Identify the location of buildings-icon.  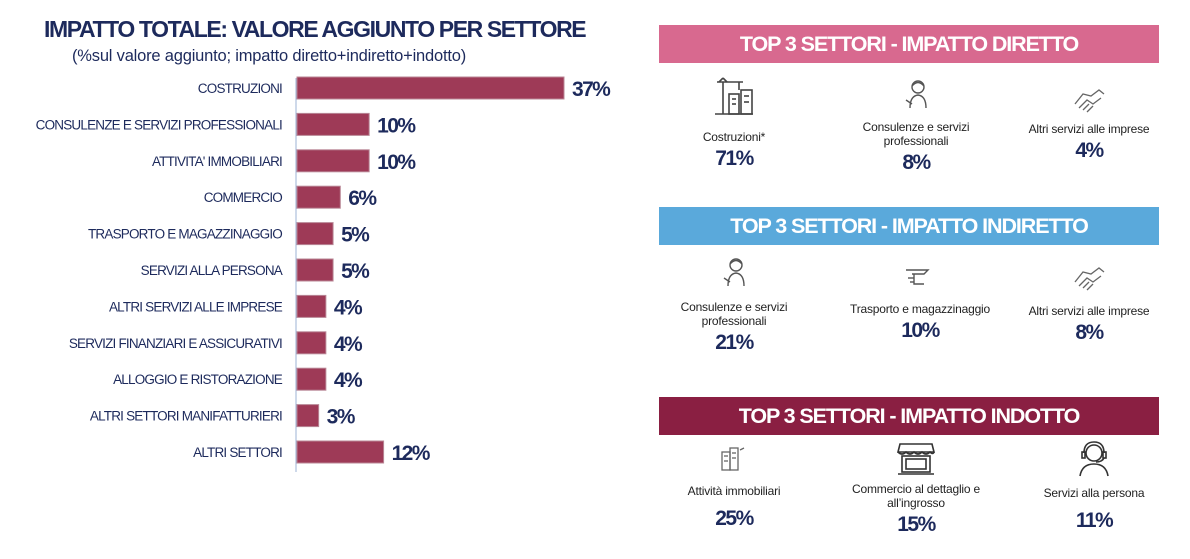
(733, 459).